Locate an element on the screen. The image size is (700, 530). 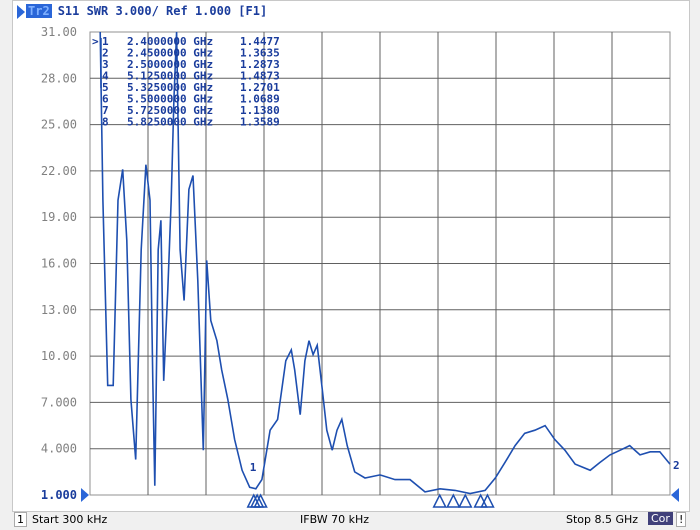
marker-frequency: 2.4500000 GHz is located at coordinates (170, 53).